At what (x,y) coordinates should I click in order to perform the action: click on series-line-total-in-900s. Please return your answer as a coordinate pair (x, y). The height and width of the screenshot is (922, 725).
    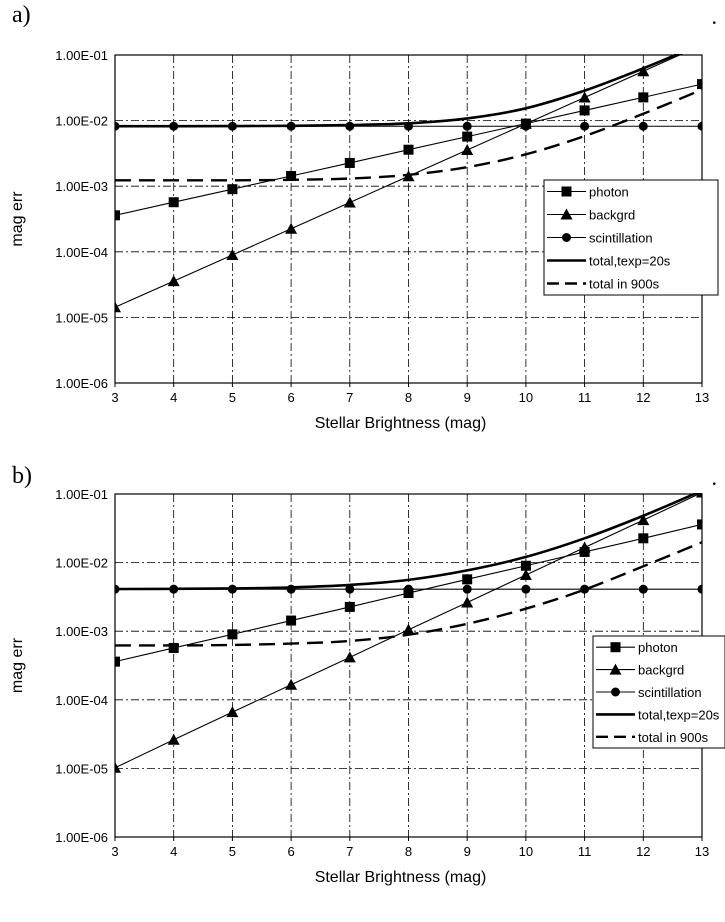
    Looking at the image, I should click on (408, 135).